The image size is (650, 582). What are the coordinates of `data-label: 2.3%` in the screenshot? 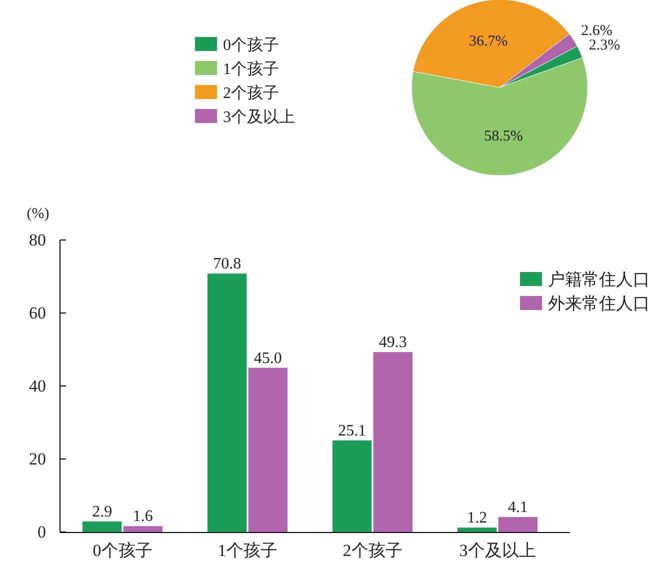 It's located at (604, 45).